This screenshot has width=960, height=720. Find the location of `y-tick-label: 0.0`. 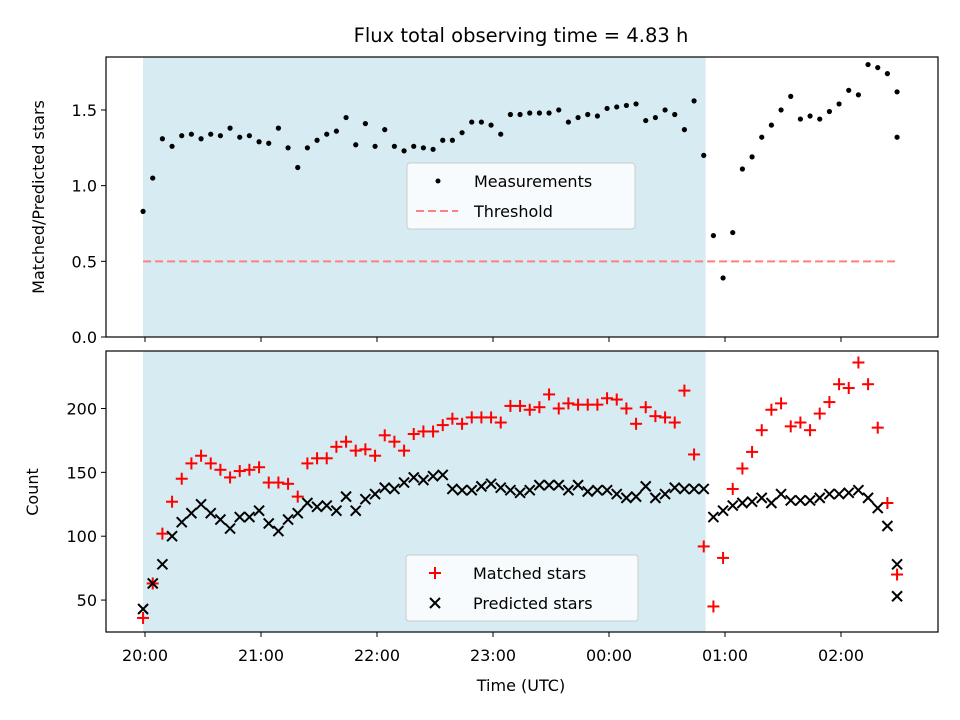

y-tick-label: 0.0 is located at coordinates (84, 337).